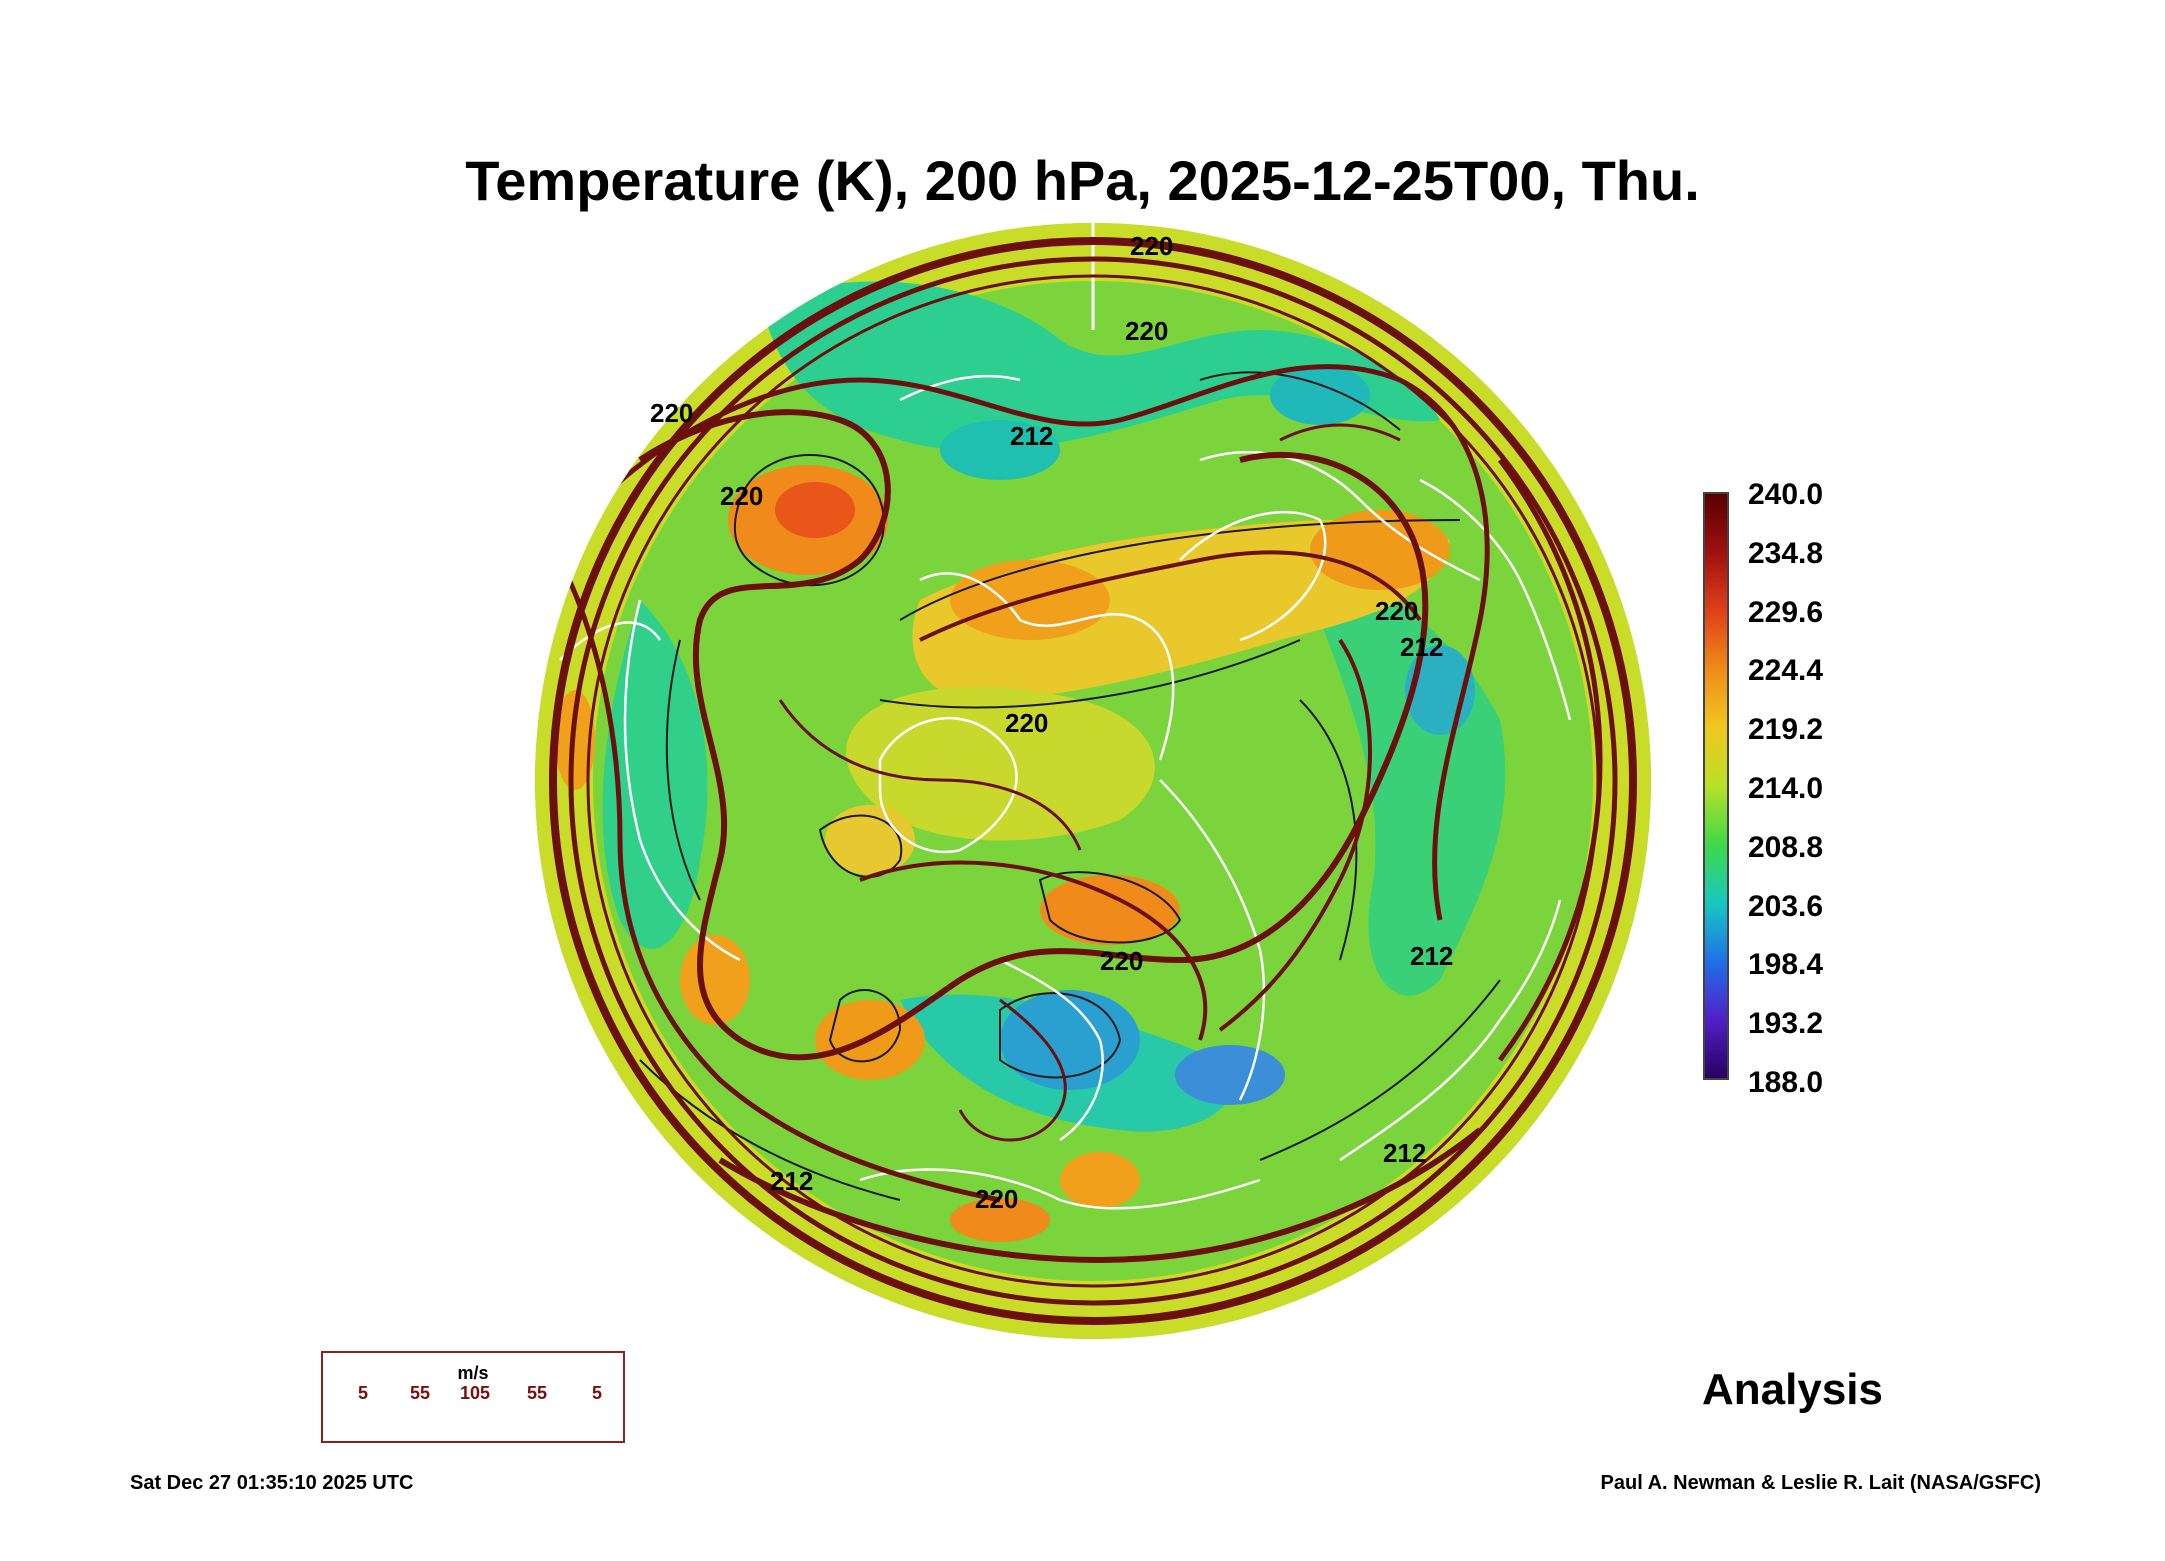 Image resolution: width=2165 pixels, height=1561 pixels. Describe the element at coordinates (1786, 612) in the screenshot. I see `colorbar-tick-label: 229.6` at that location.